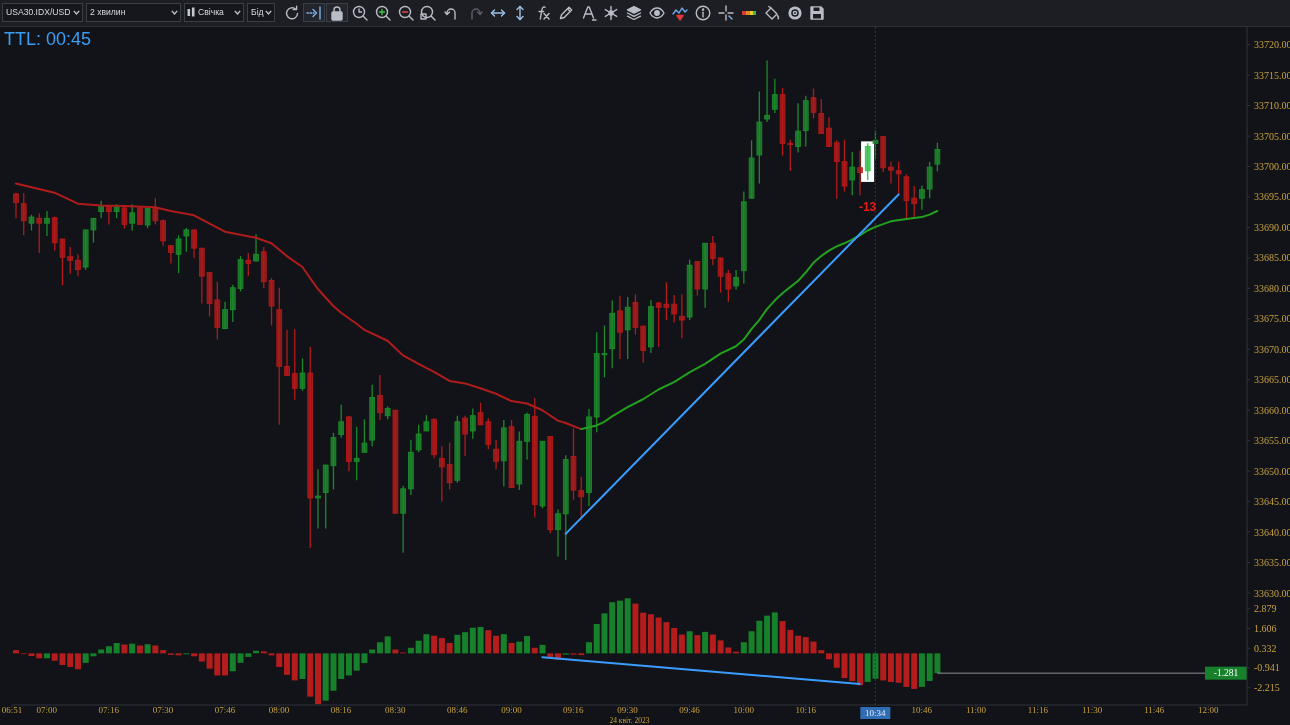  I want to click on x-tick-label: 09:00, so click(512, 710).